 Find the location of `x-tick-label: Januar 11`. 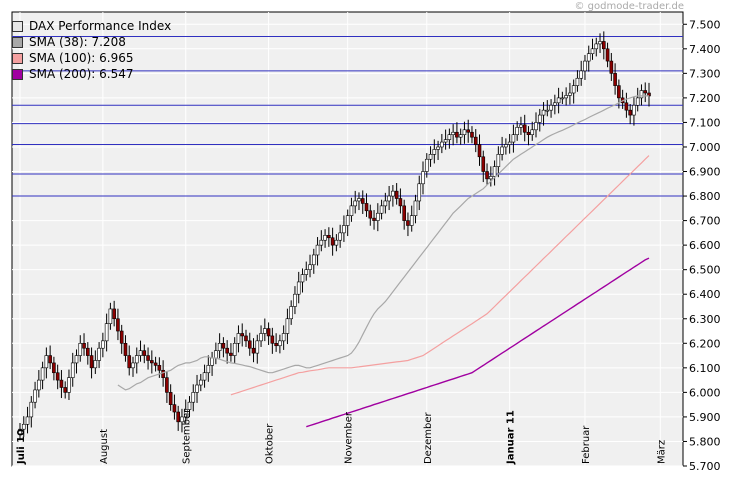

x-tick-label: Januar 11 is located at coordinates (511, 437).